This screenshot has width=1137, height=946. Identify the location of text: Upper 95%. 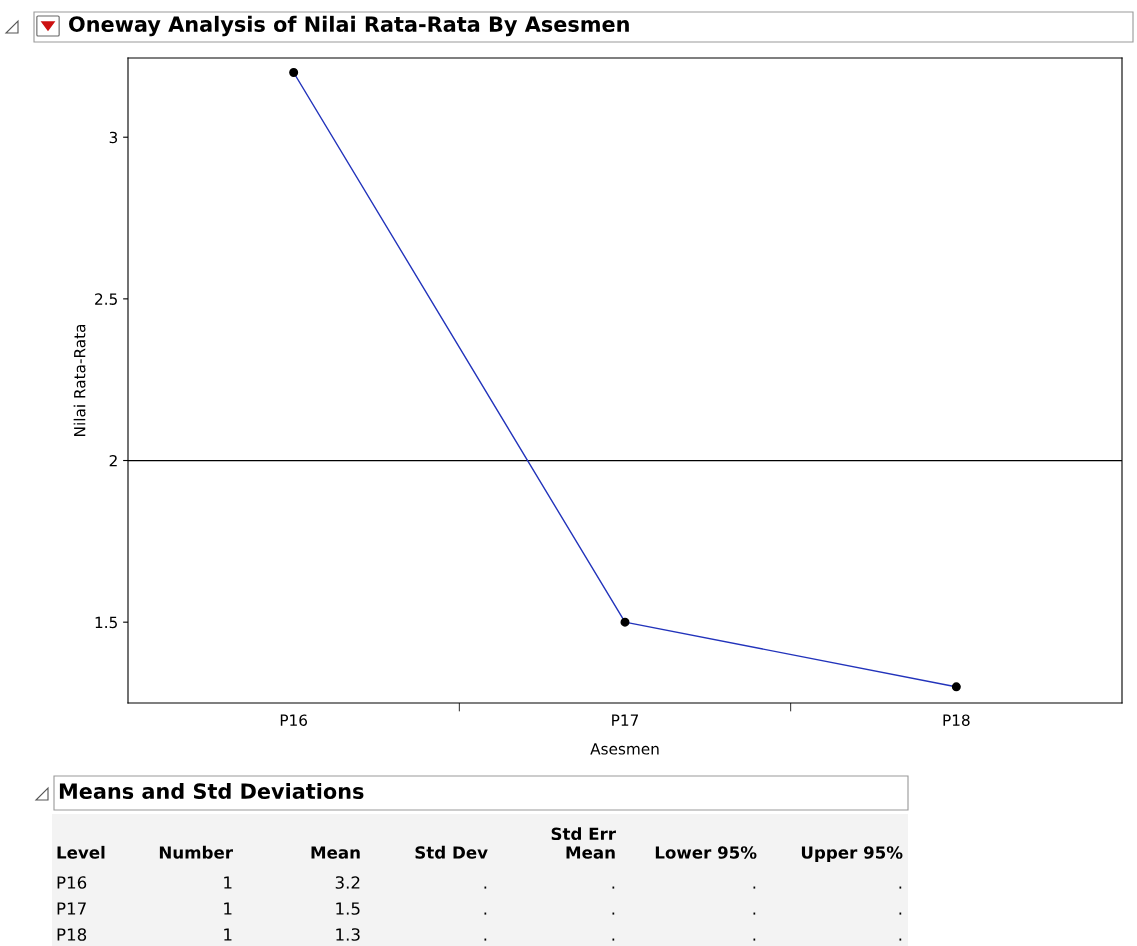
(852, 854).